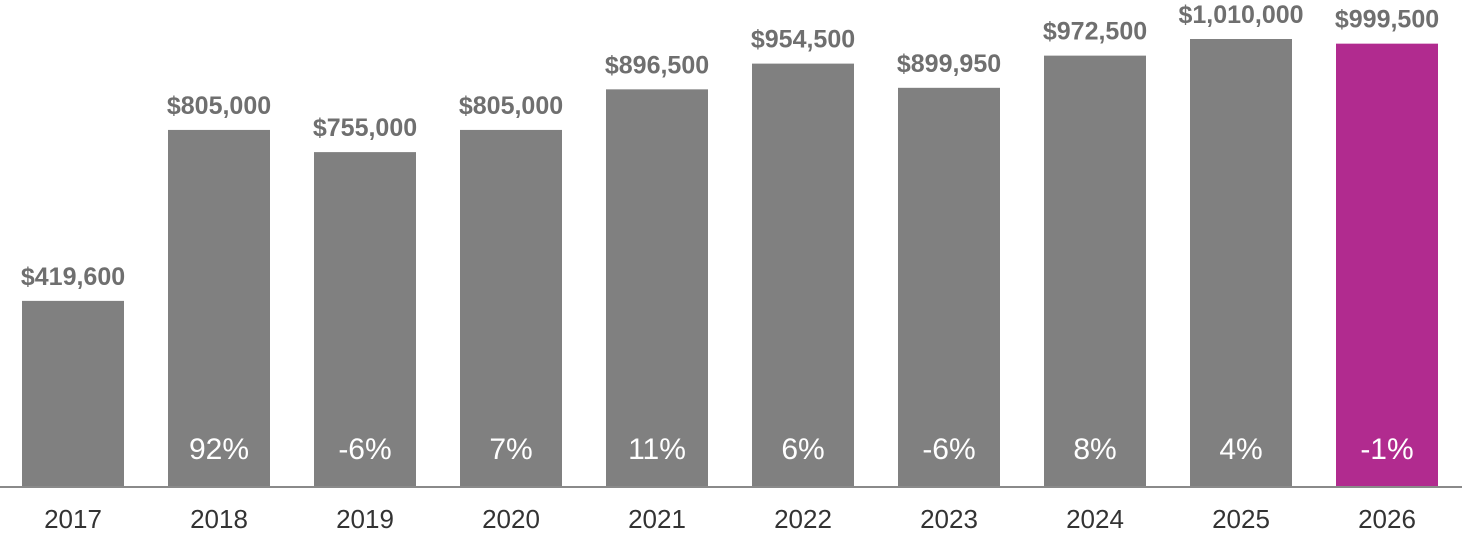  What do you see at coordinates (1387, 265) in the screenshot?
I see `bar-2026` at bounding box center [1387, 265].